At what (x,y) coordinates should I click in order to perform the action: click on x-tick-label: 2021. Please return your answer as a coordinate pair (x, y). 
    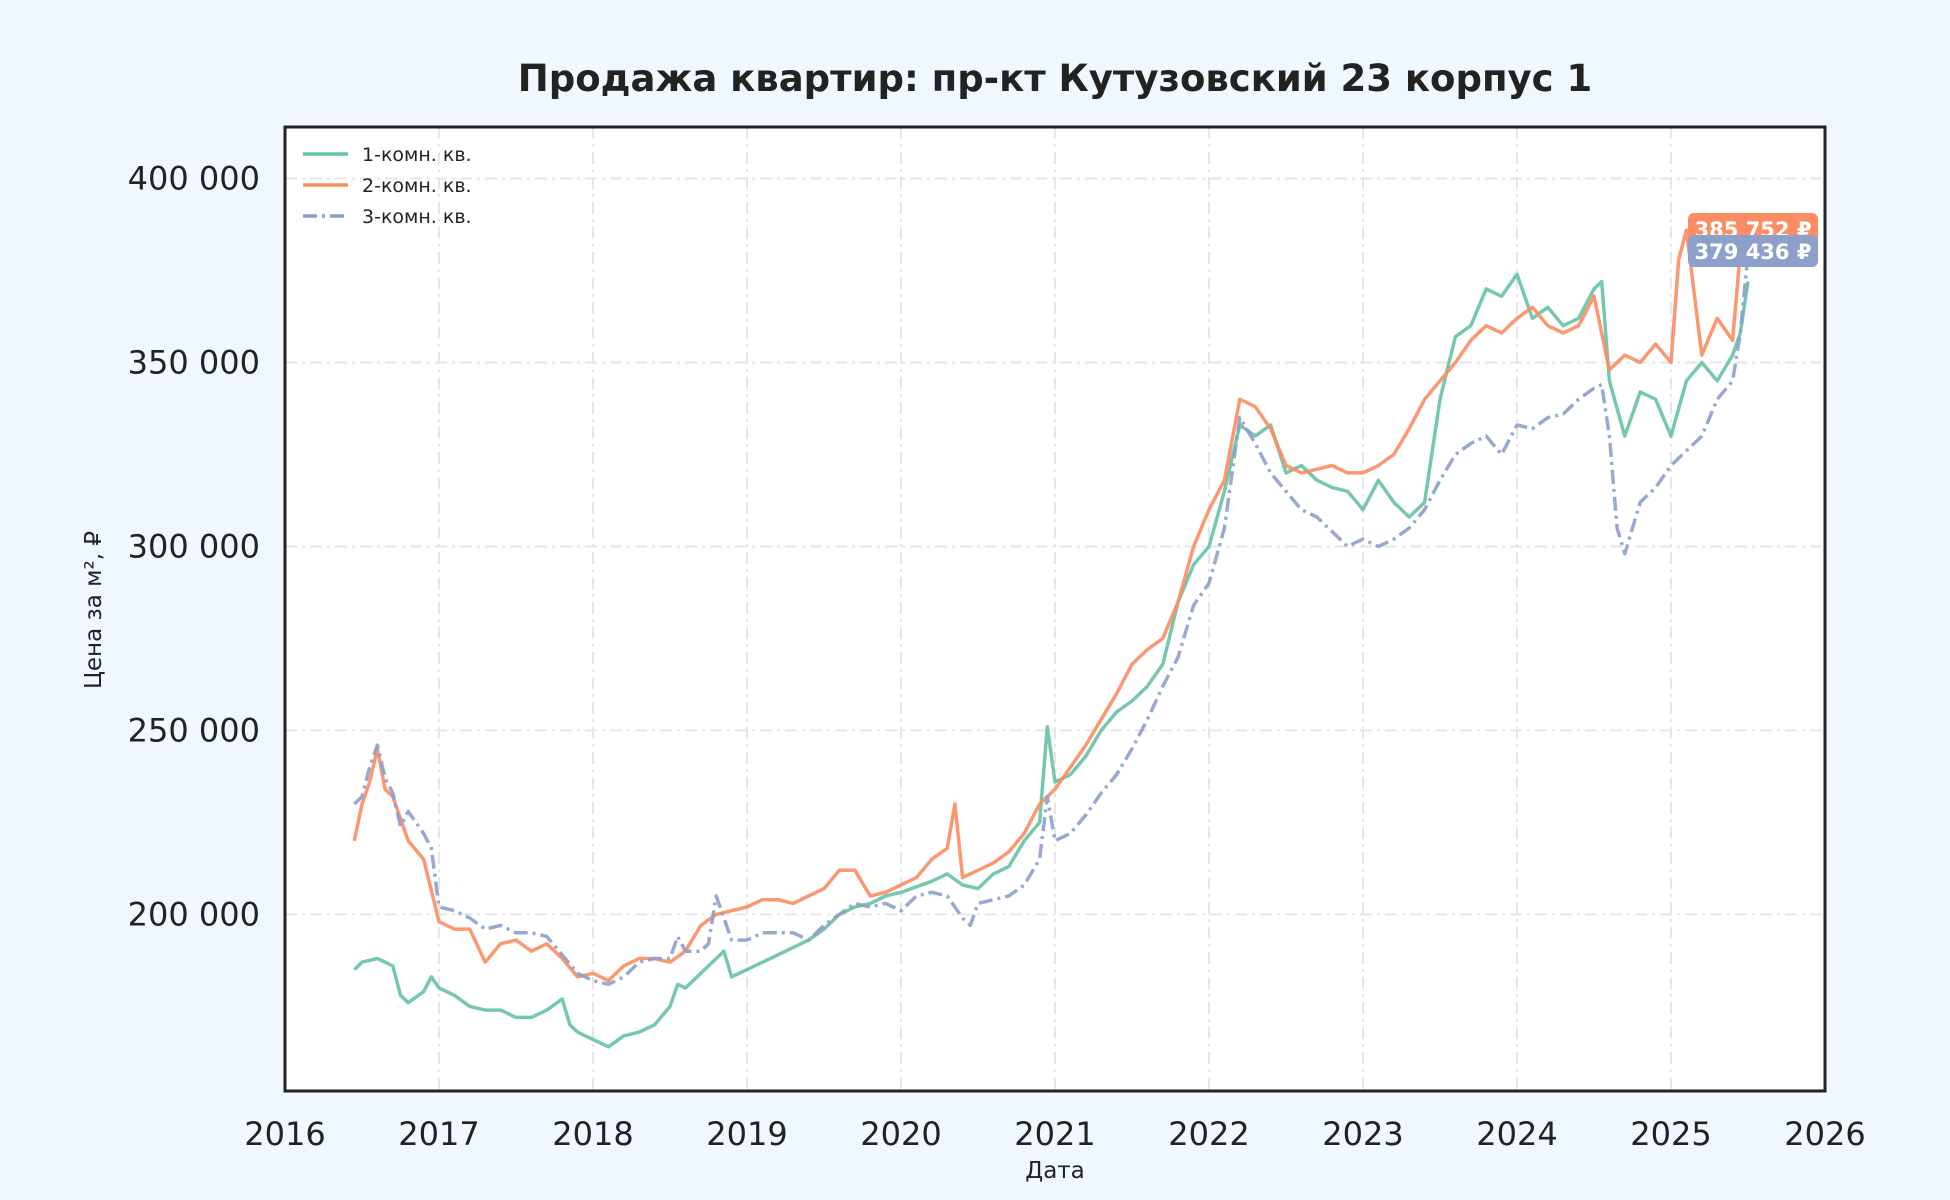
    Looking at the image, I should click on (1054, 1134).